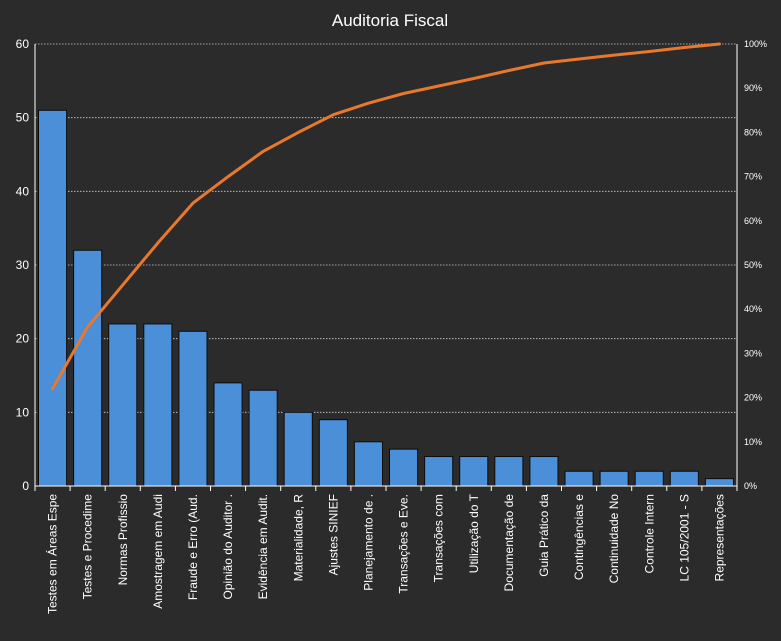 The height and width of the screenshot is (641, 781). What do you see at coordinates (88, 547) in the screenshot?
I see `category-label: Testes e Procedime` at bounding box center [88, 547].